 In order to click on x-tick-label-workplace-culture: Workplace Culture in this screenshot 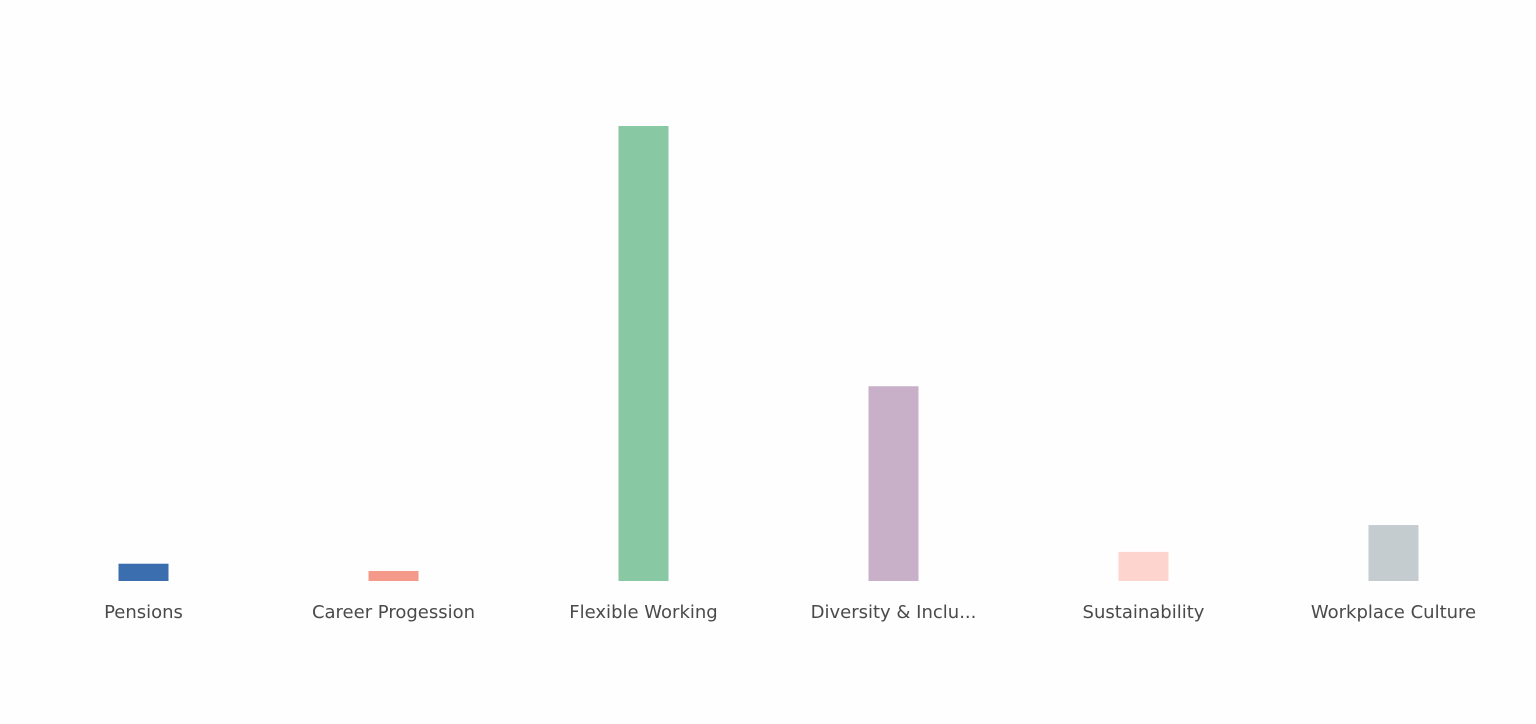, I will do `click(1393, 612)`.